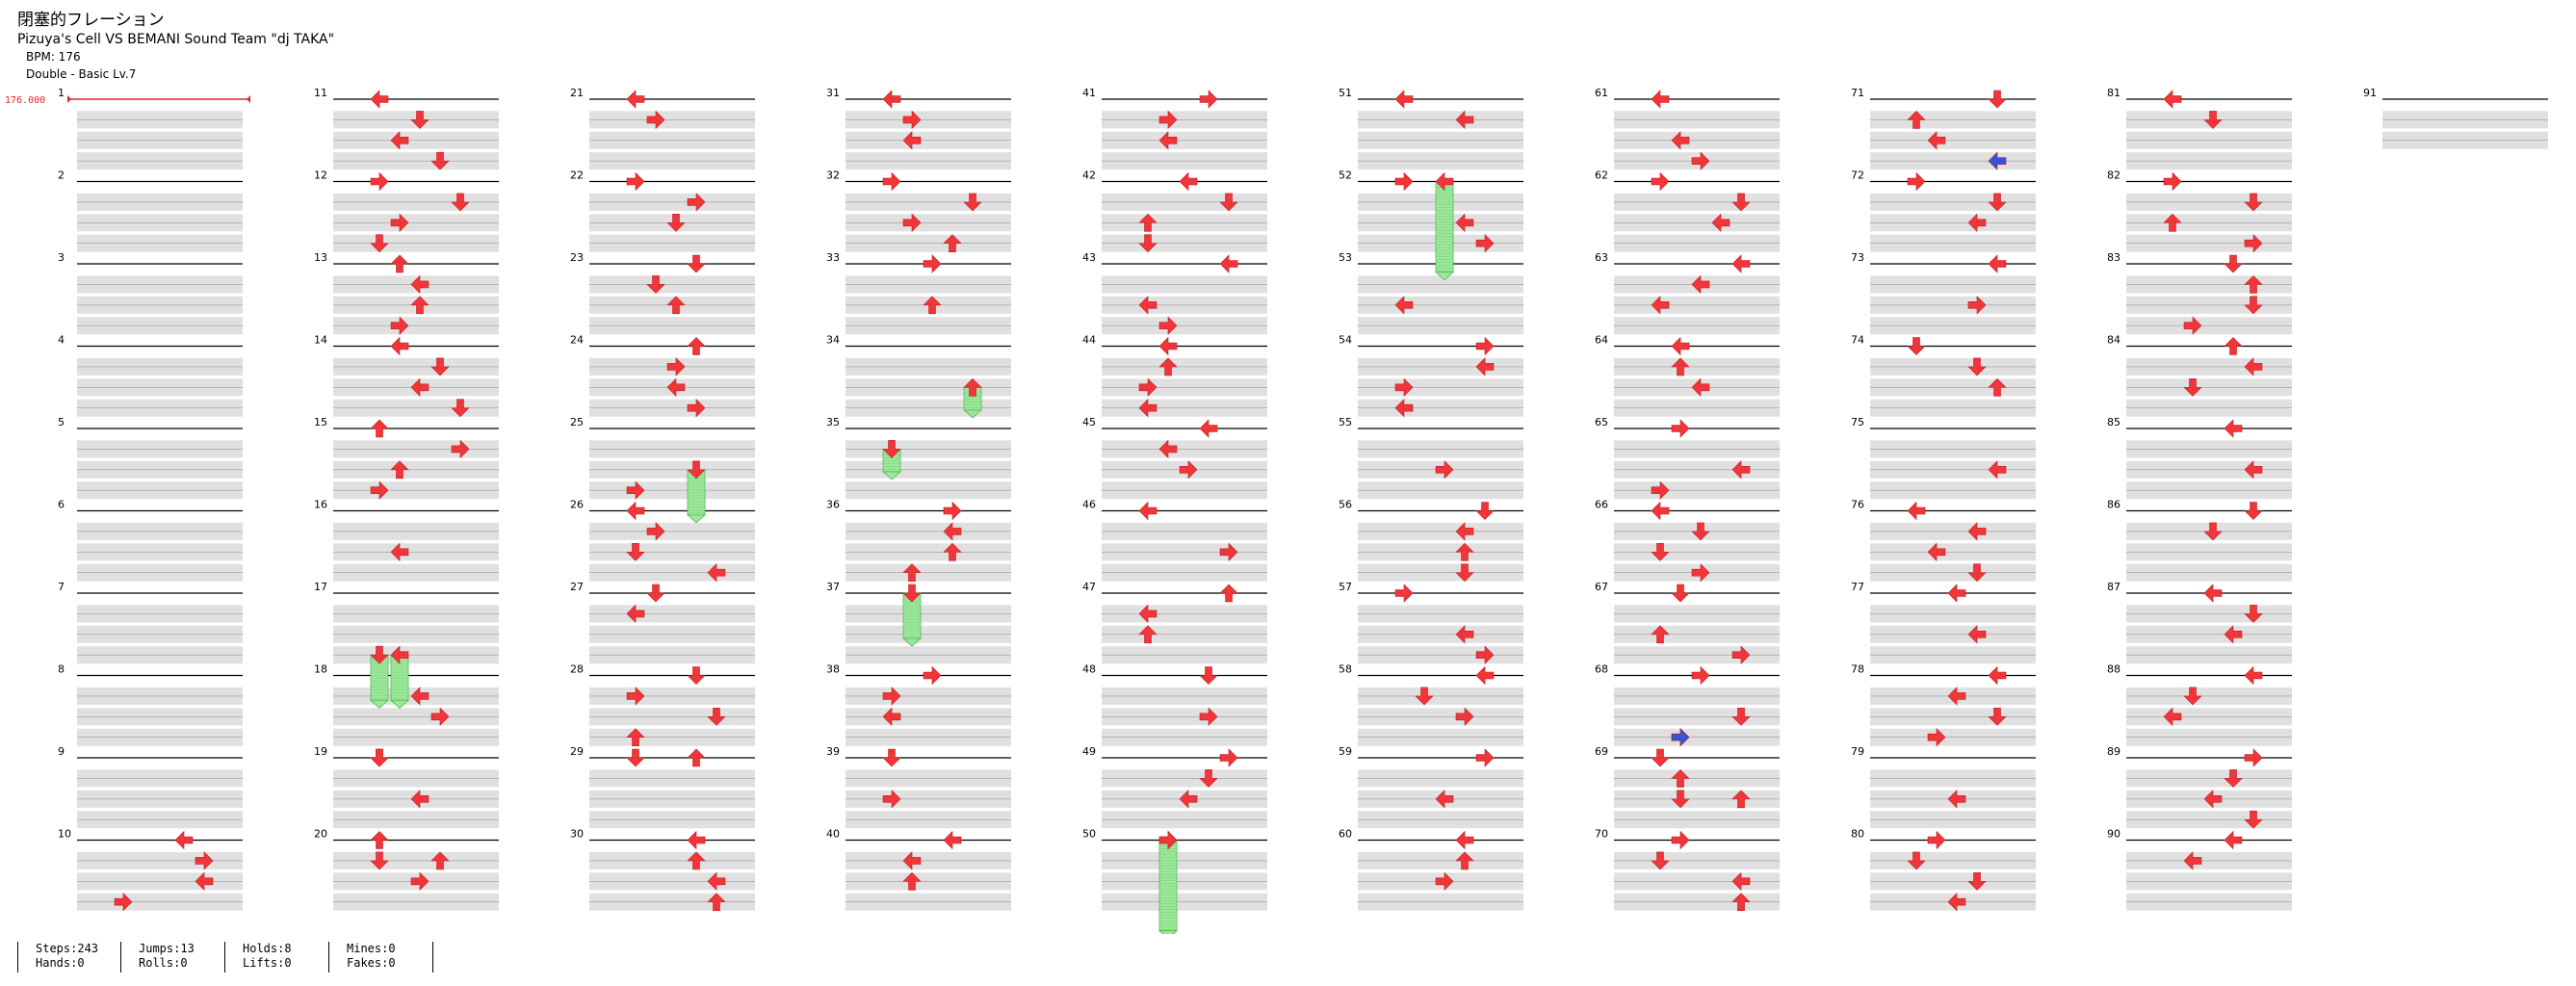  Describe the element at coordinates (1857, 669) in the screenshot. I see `measure-number: 78` at that location.